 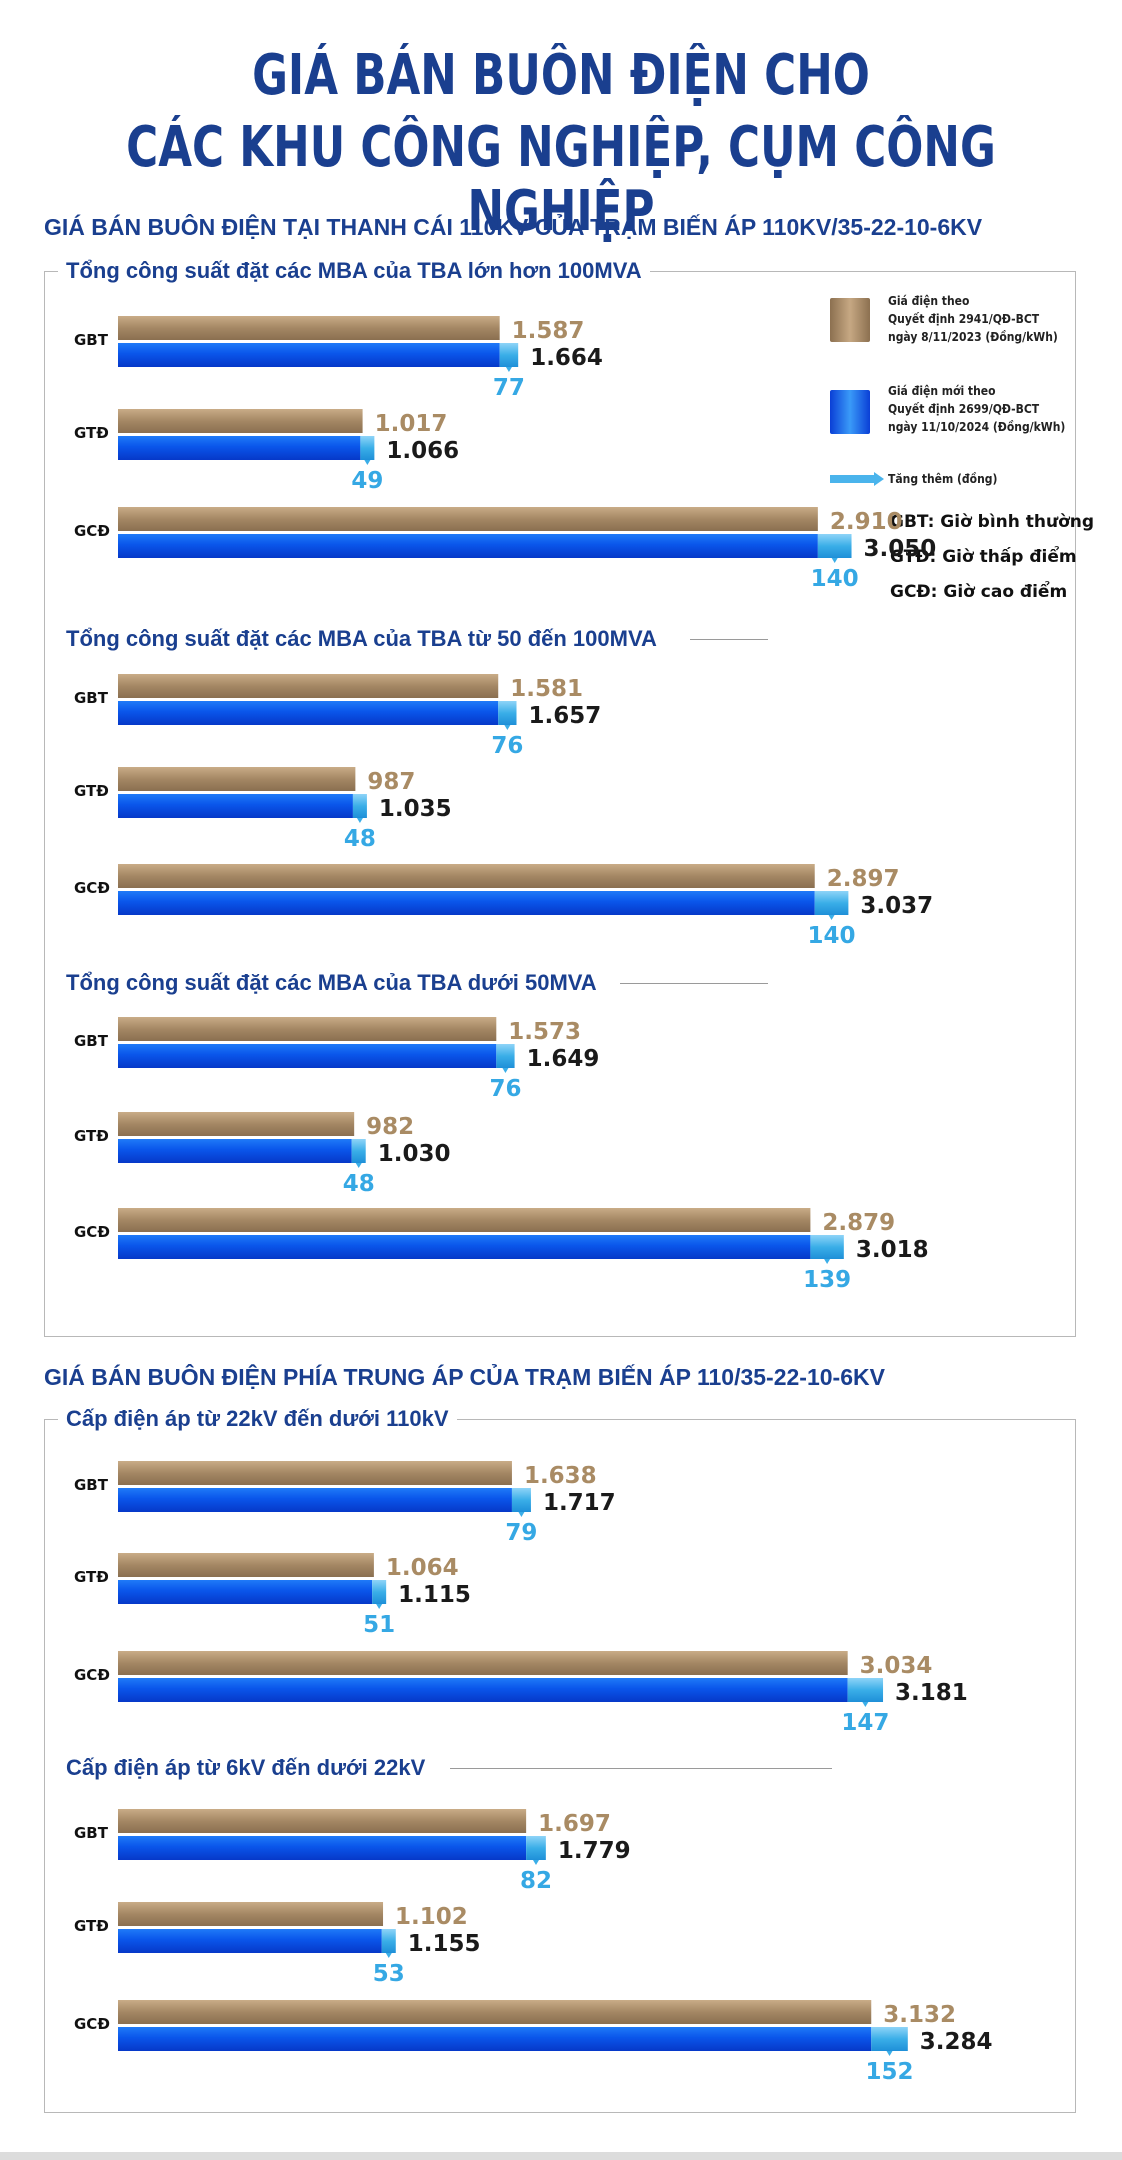 What do you see at coordinates (863, 879) in the screenshot?
I see `old-price-label: 2.897` at bounding box center [863, 879].